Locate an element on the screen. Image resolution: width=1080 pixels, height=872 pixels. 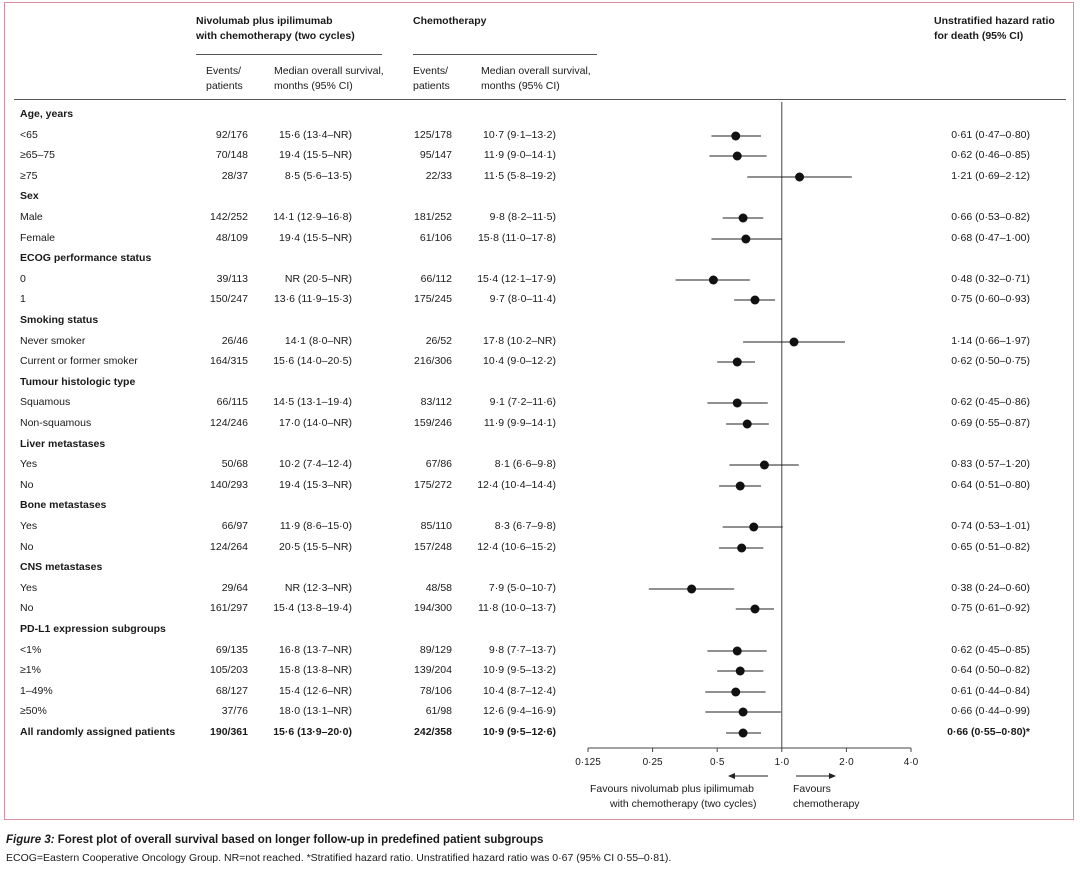
median-os-nivo-ipi: 15·4 (12·6–NR) is located at coordinates (315, 691).